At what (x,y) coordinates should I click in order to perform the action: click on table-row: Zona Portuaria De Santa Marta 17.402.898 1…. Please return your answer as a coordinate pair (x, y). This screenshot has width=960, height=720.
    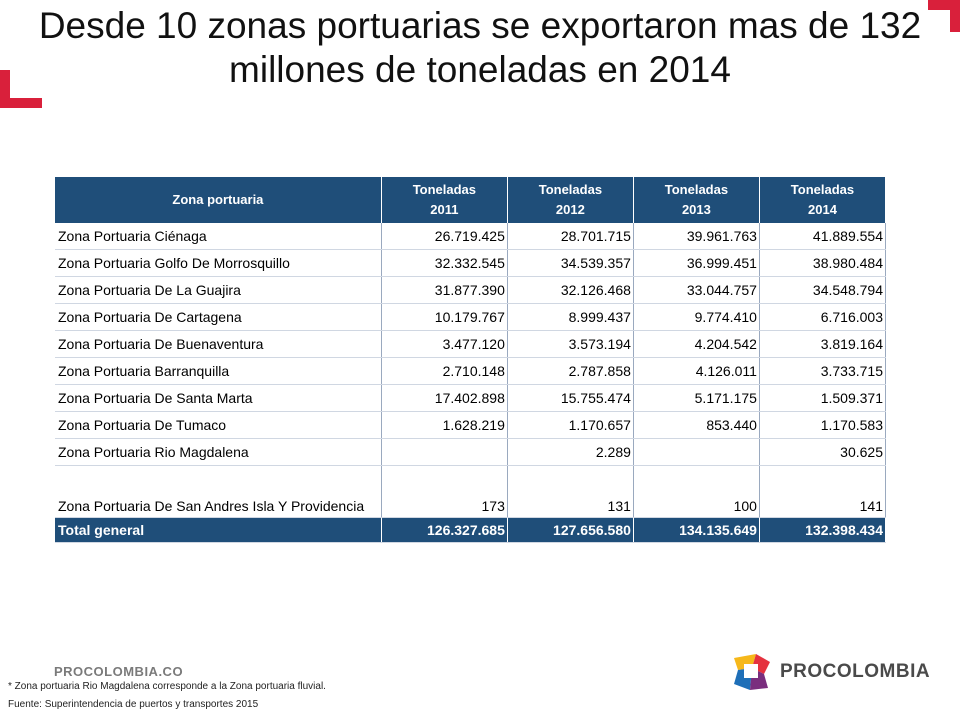
    Looking at the image, I should click on (471, 398).